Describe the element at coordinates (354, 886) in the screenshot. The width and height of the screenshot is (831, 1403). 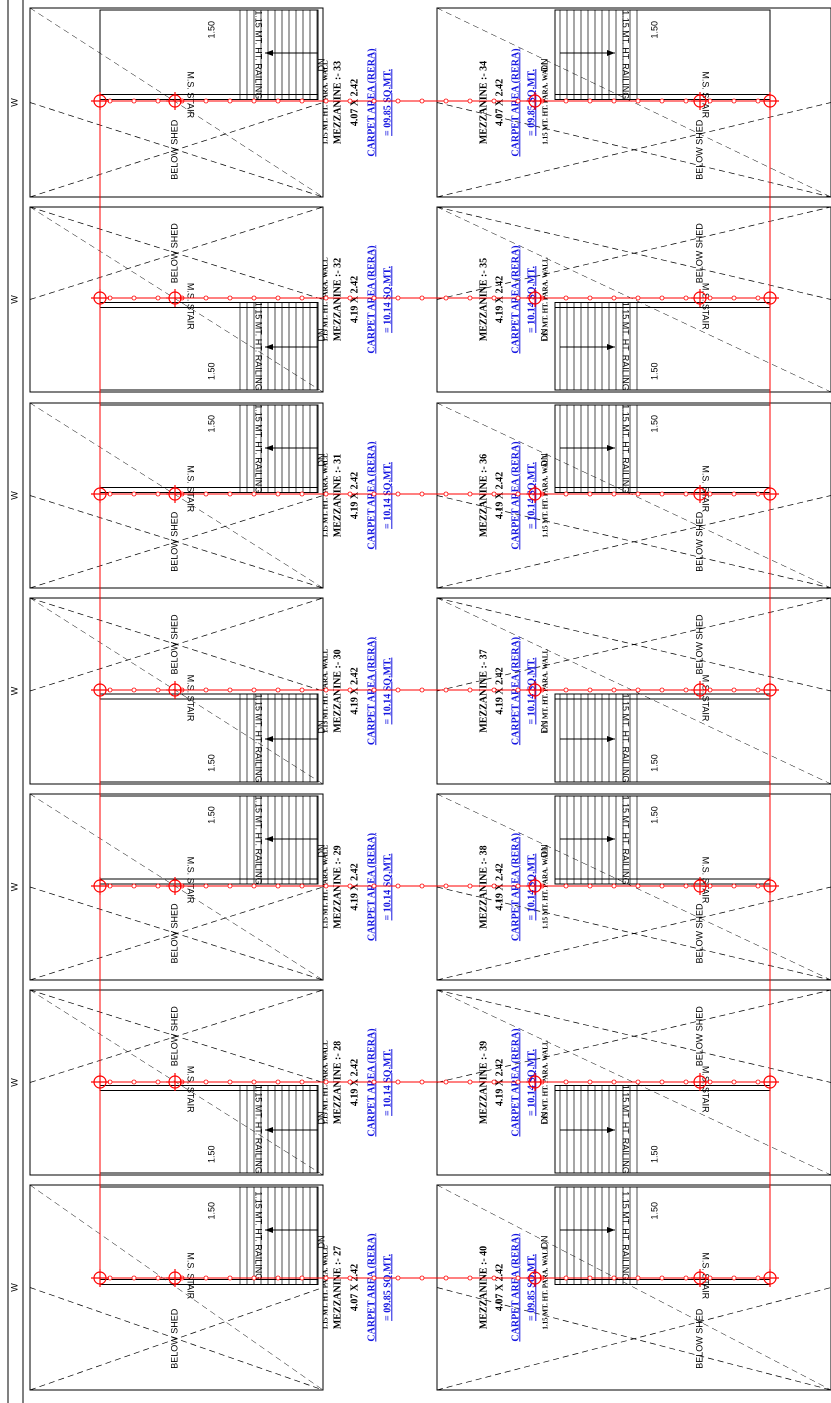
I see `unit-size: 4.19 X 2.42` at that location.